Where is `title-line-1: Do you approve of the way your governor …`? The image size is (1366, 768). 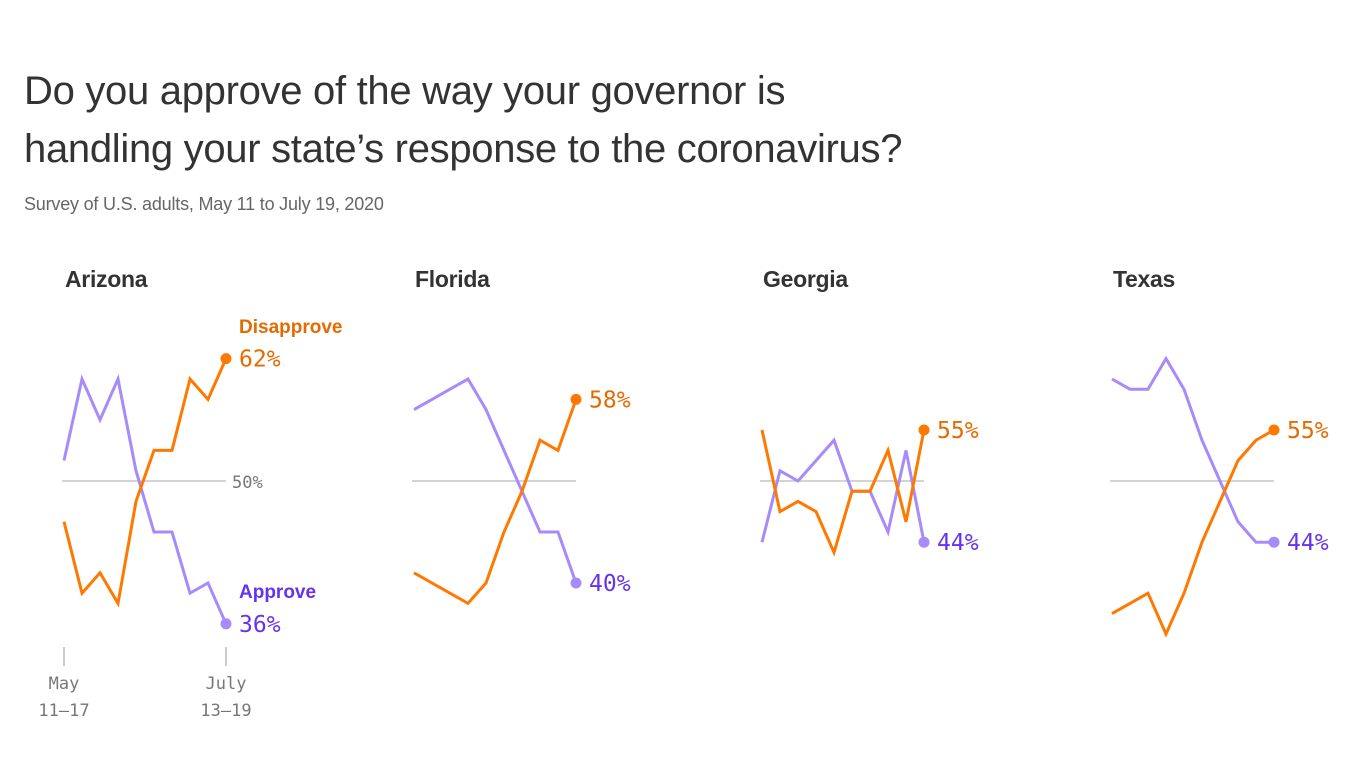
title-line-1: Do you approve of the way your governor … is located at coordinates (405, 91).